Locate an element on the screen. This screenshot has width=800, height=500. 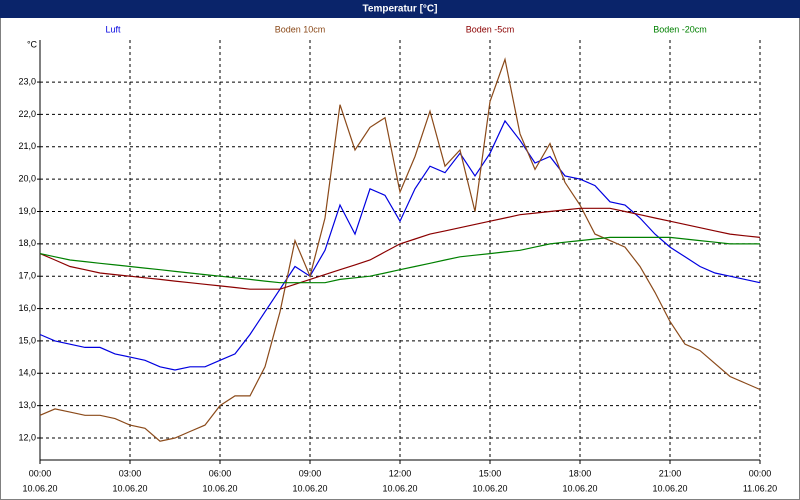
y-tick-label: 12,0 is located at coordinates (27, 437).